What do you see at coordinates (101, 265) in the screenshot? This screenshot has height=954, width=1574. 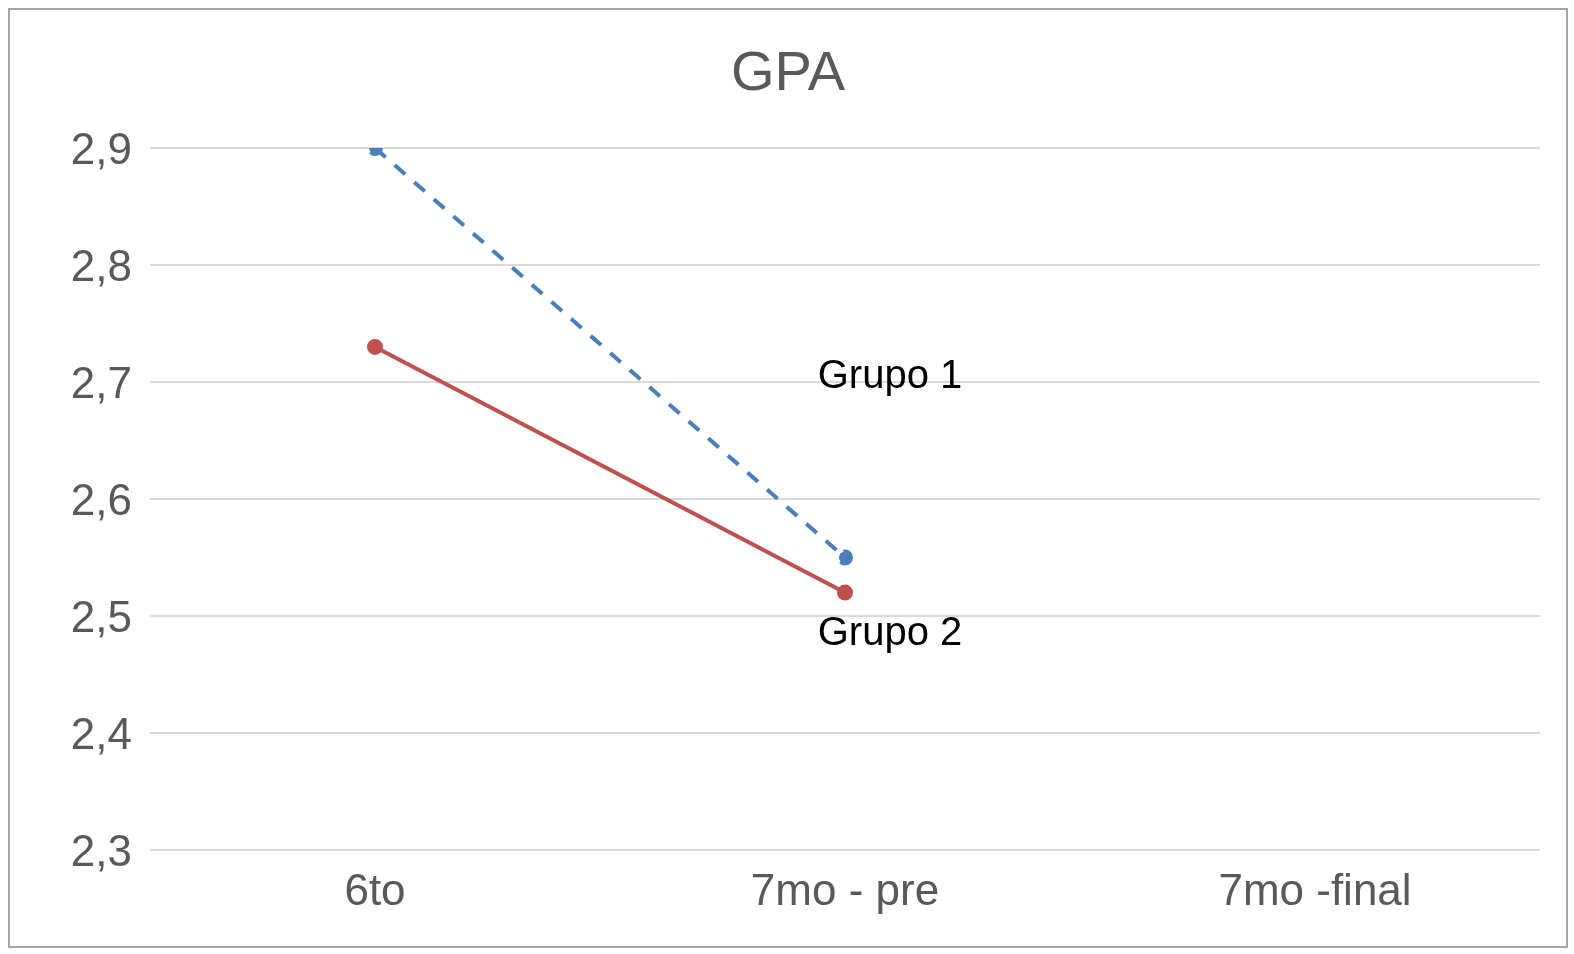 I see `y-tick-label: 2,8` at bounding box center [101, 265].